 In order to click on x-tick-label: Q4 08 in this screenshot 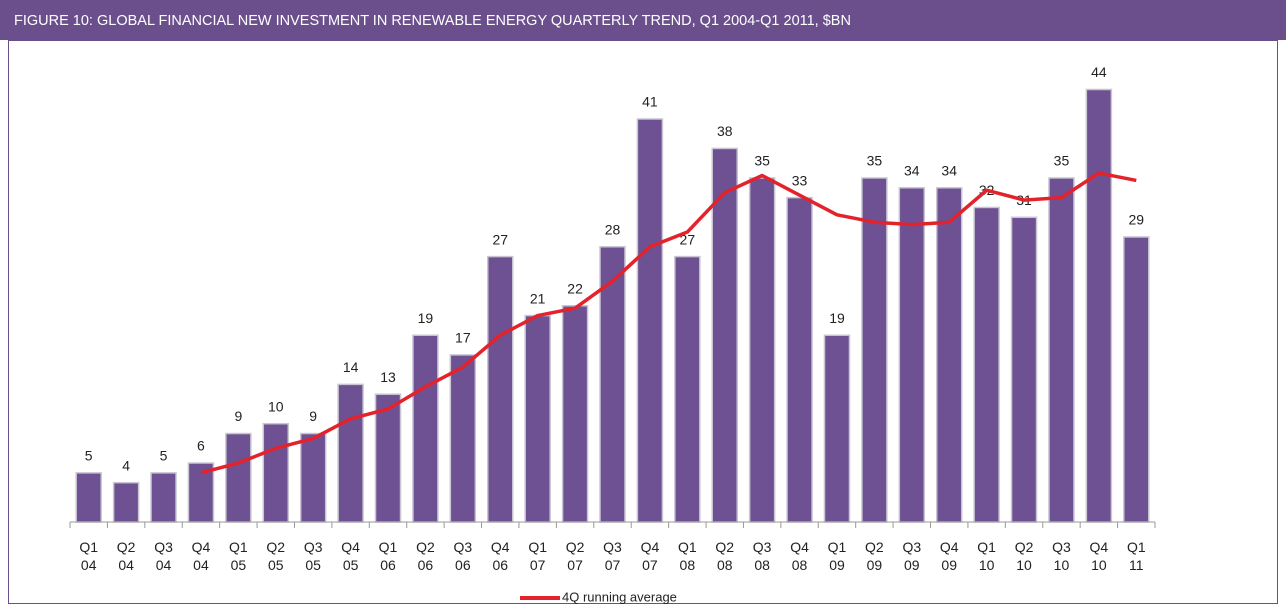, I will do `click(799, 556)`.